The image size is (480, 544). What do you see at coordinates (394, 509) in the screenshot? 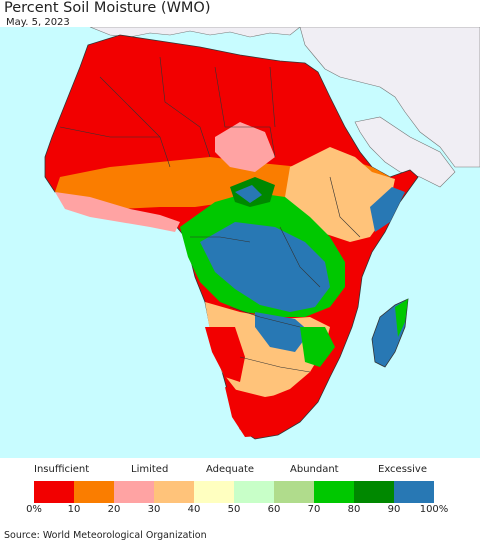
I see `legend-tick-9: 90` at bounding box center [394, 509].